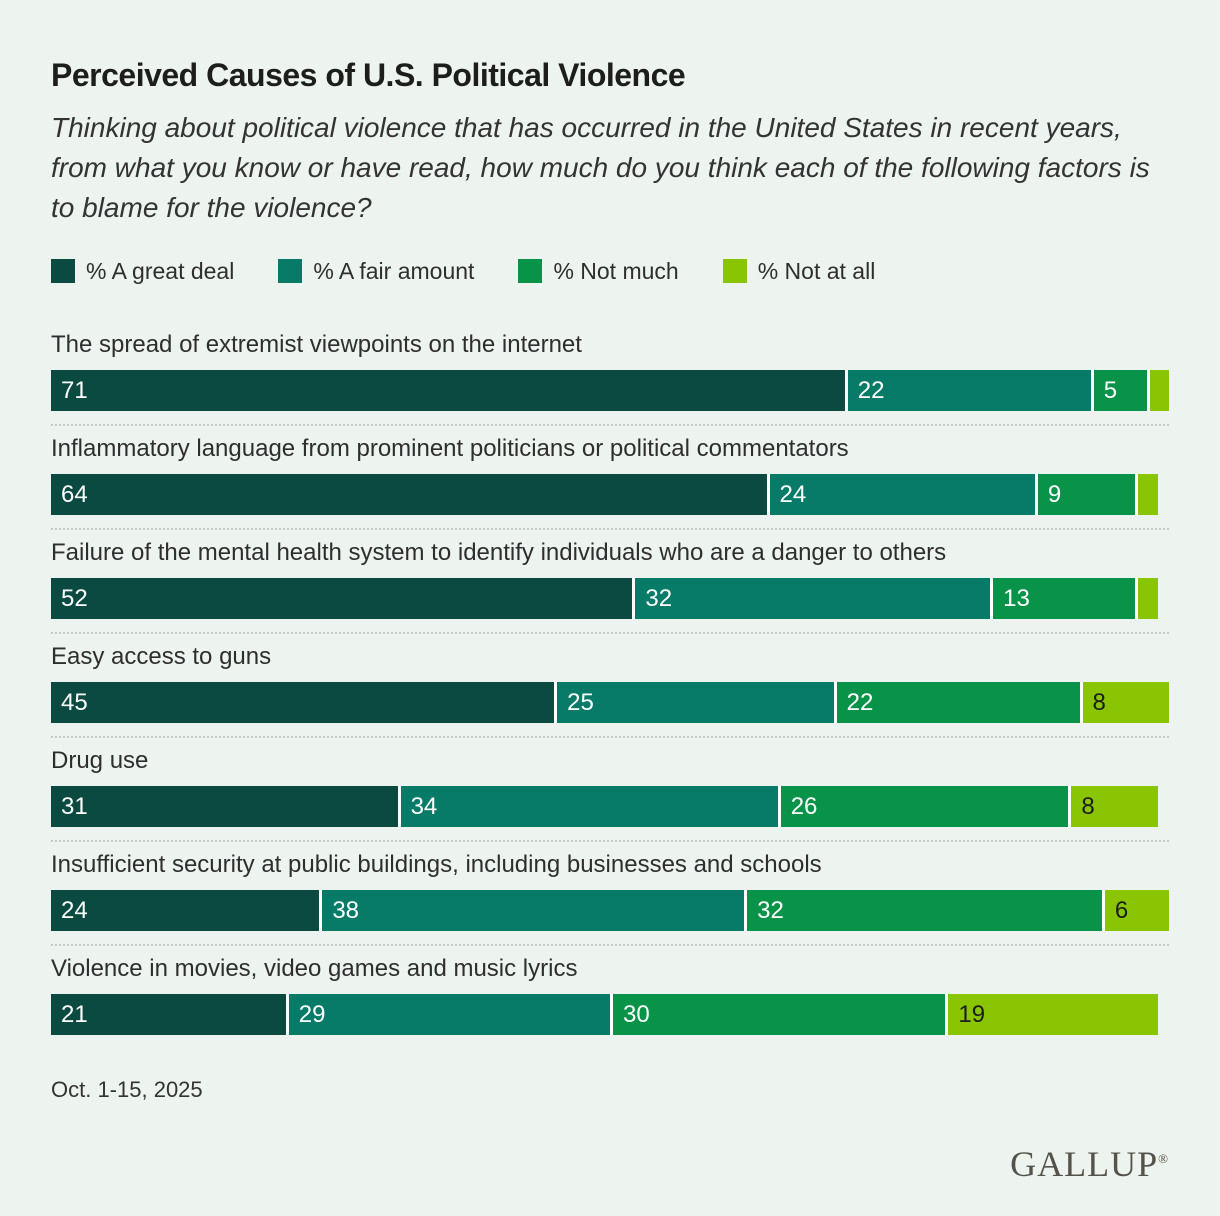 The width and height of the screenshot is (1220, 1216). What do you see at coordinates (447, 1014) in the screenshot?
I see `bar-segment-a-fair-amount: 29` at bounding box center [447, 1014].